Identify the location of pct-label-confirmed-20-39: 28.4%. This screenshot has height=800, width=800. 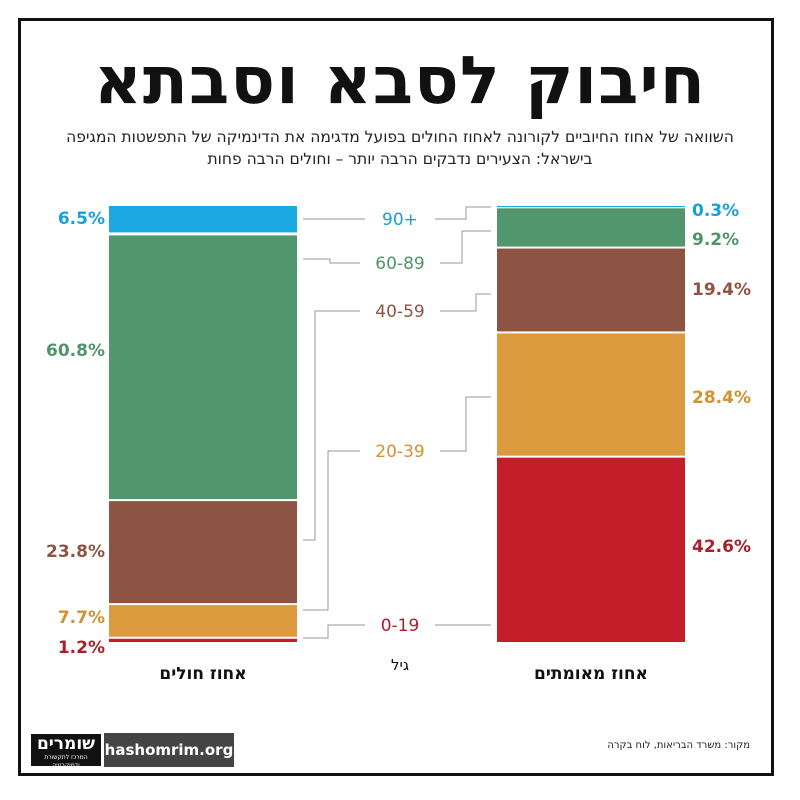
(721, 398).